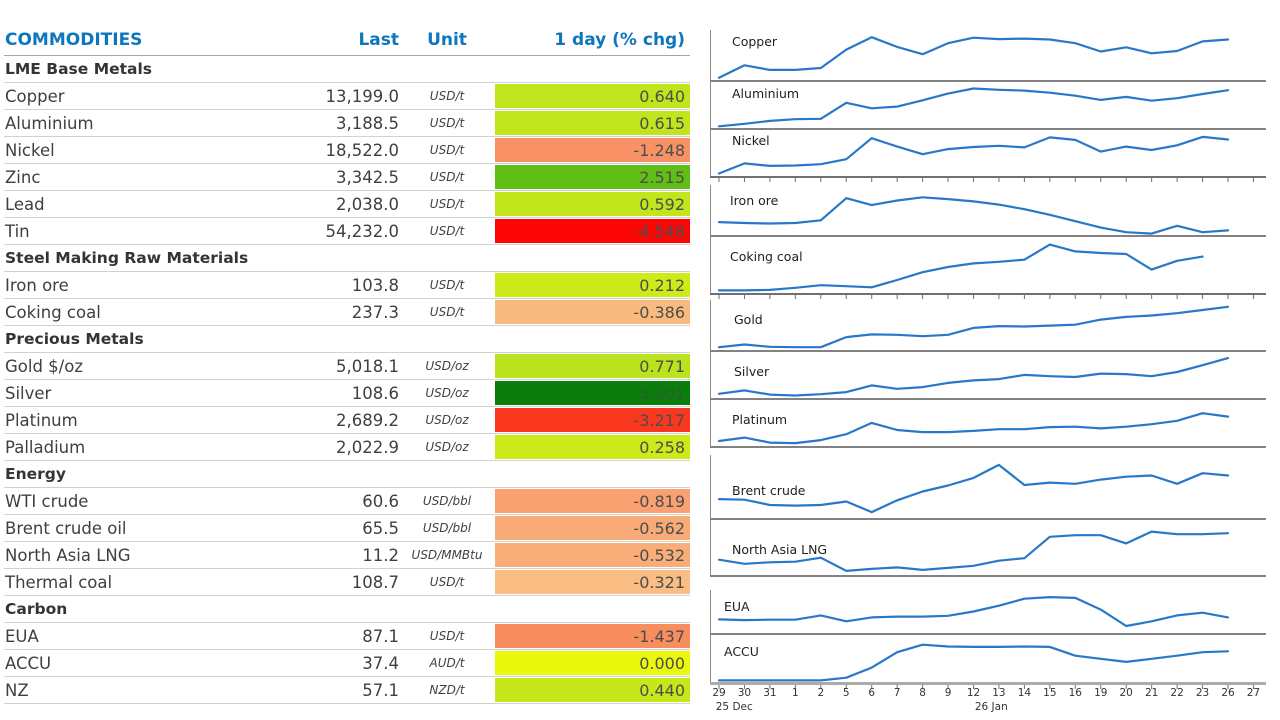  I want to click on x-tick-label: 15, so click(1050, 693).